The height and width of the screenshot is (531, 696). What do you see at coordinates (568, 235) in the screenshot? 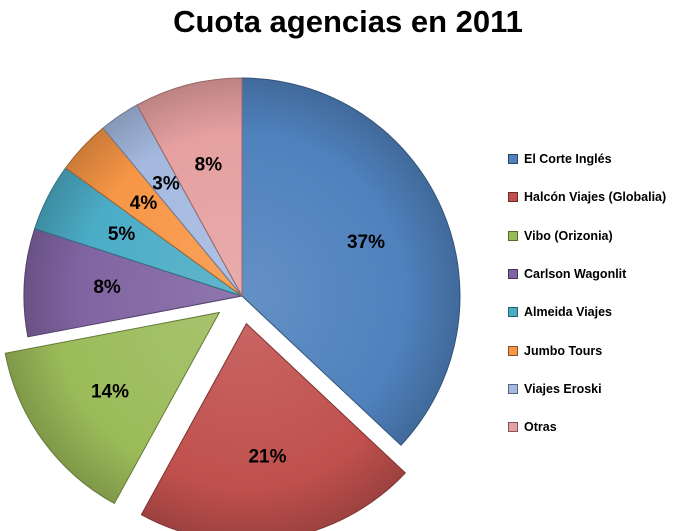
I see `legend-label: Vibo (Orizonia)` at bounding box center [568, 235].